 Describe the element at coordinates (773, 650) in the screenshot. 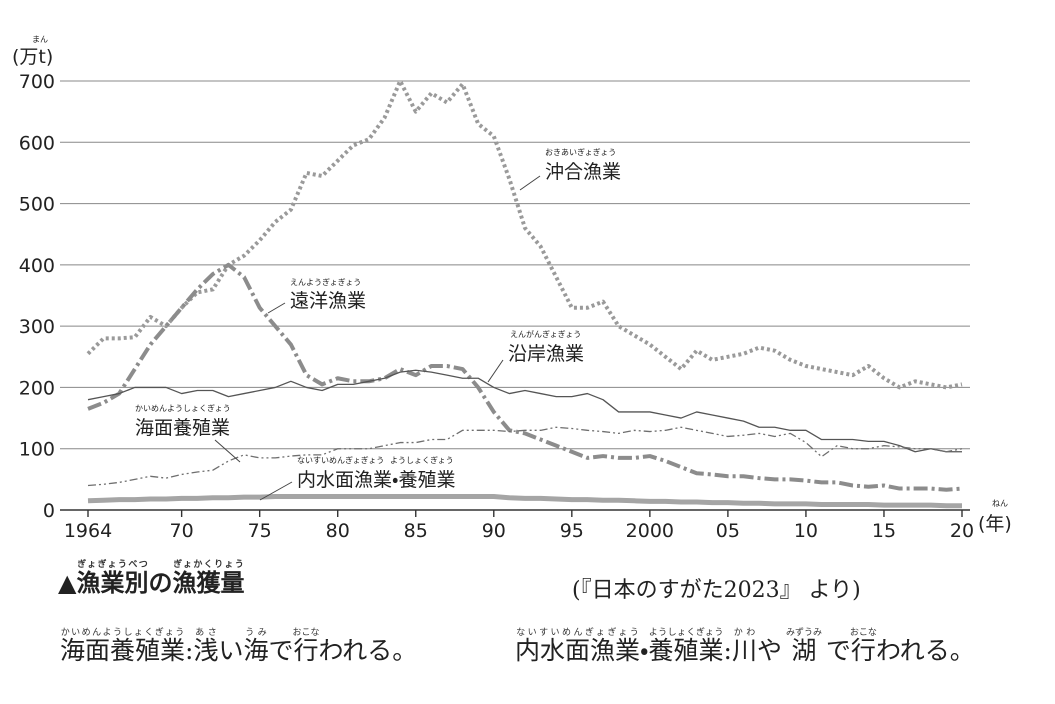

I see `text: や` at that location.